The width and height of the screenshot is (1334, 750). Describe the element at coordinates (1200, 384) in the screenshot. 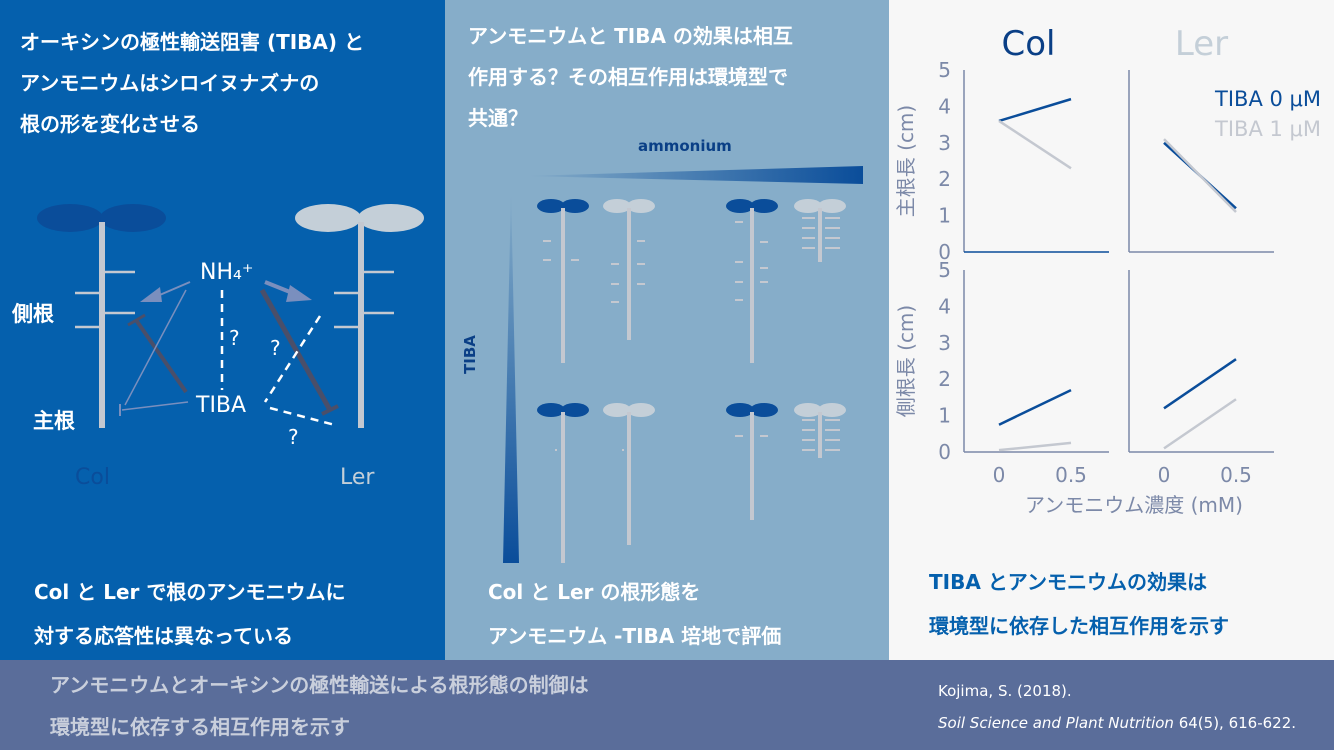

I see `series-line-ler-tiba0` at that location.